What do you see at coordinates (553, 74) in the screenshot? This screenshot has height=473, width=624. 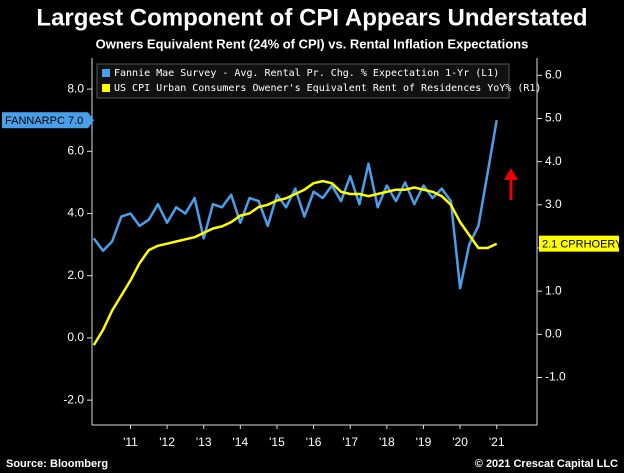 I see `y2-tick-label: 6.0` at bounding box center [553, 74].